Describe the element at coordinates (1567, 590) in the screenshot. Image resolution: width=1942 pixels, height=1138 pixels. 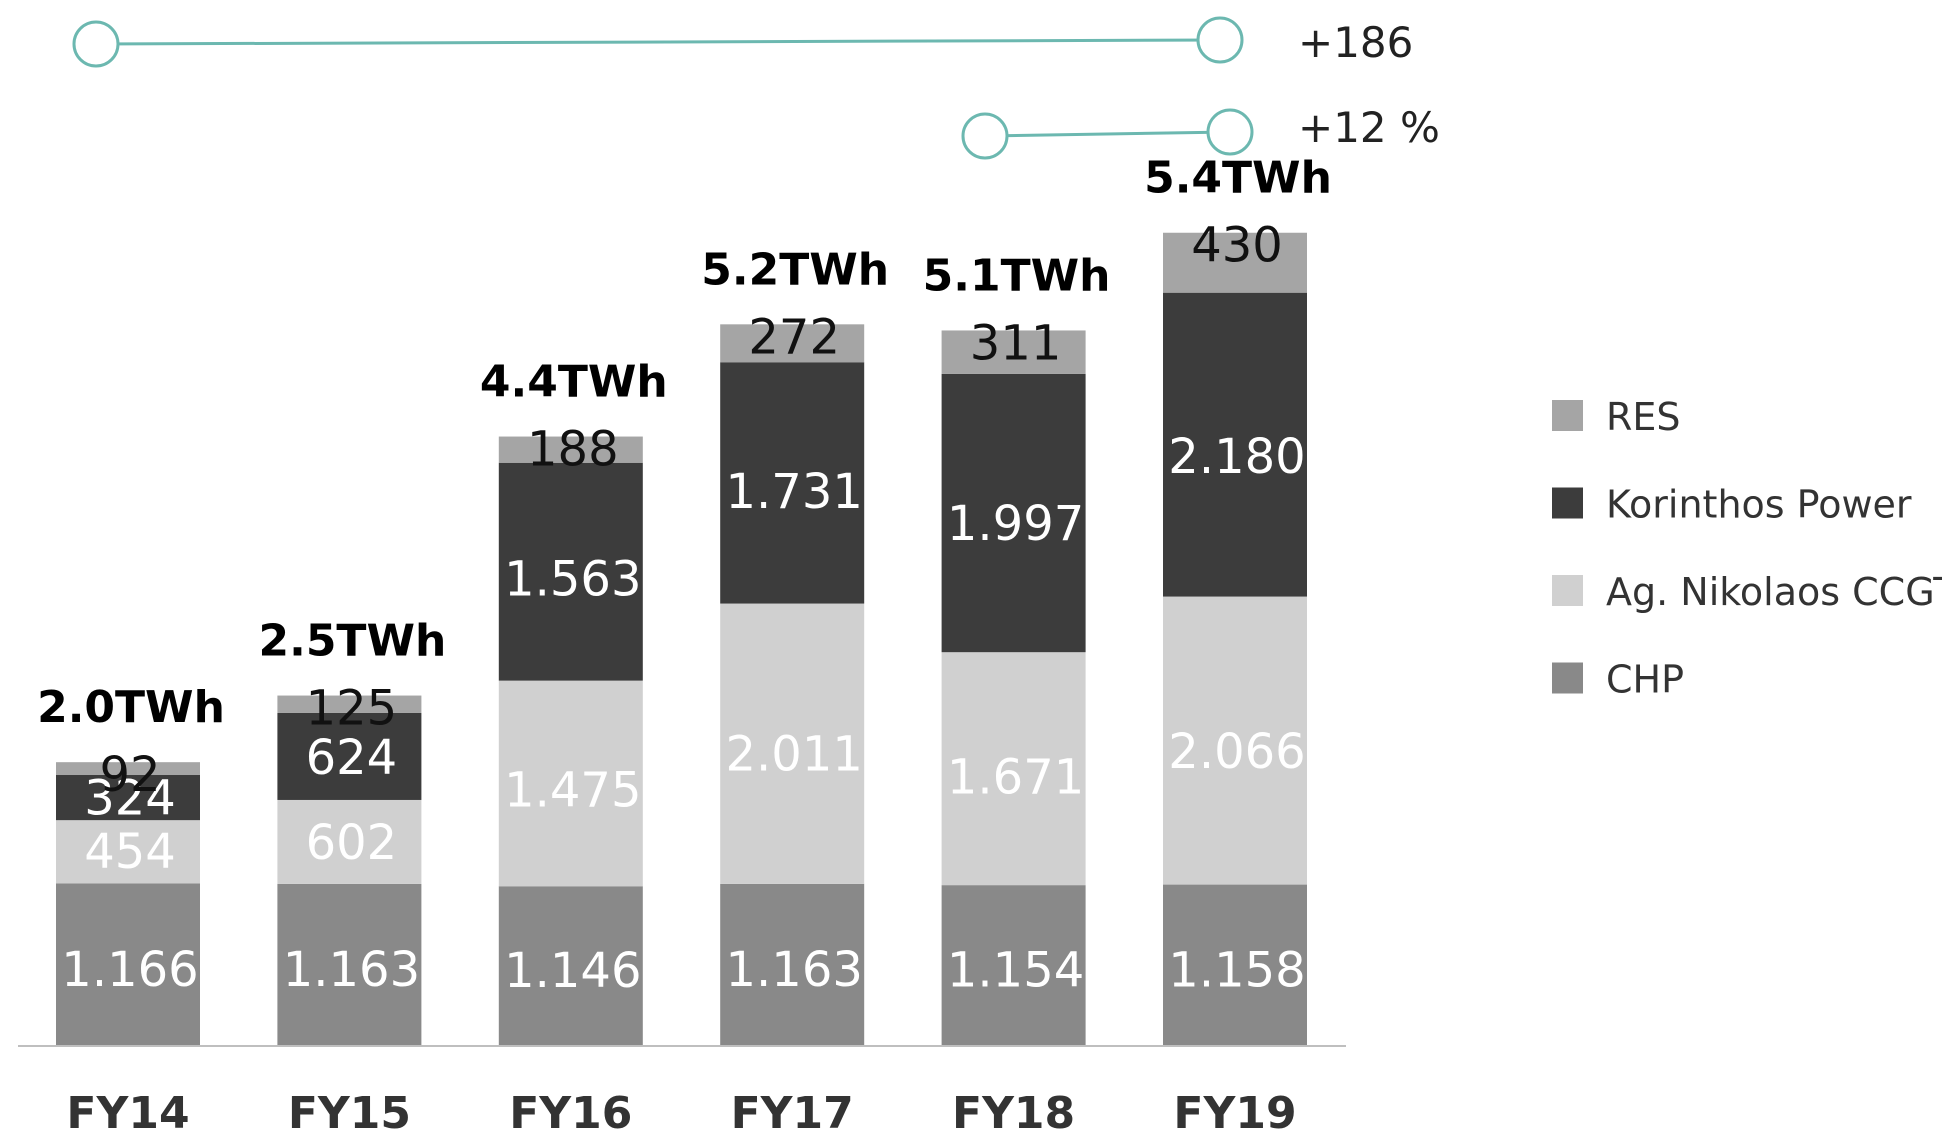
I see `legend-swatch-ag-nikolaos-ccgt` at that location.